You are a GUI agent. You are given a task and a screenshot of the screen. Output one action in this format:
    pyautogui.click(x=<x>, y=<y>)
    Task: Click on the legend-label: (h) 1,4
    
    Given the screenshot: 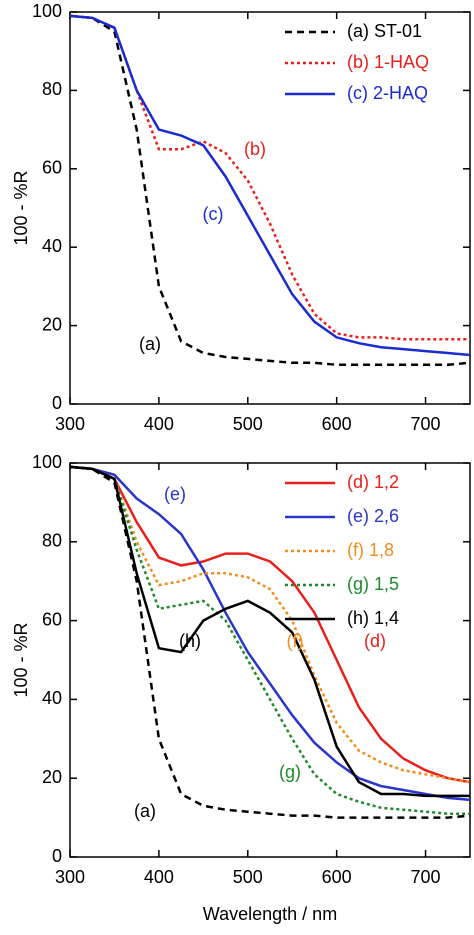 What is the action you would take?
    pyautogui.click(x=373, y=618)
    